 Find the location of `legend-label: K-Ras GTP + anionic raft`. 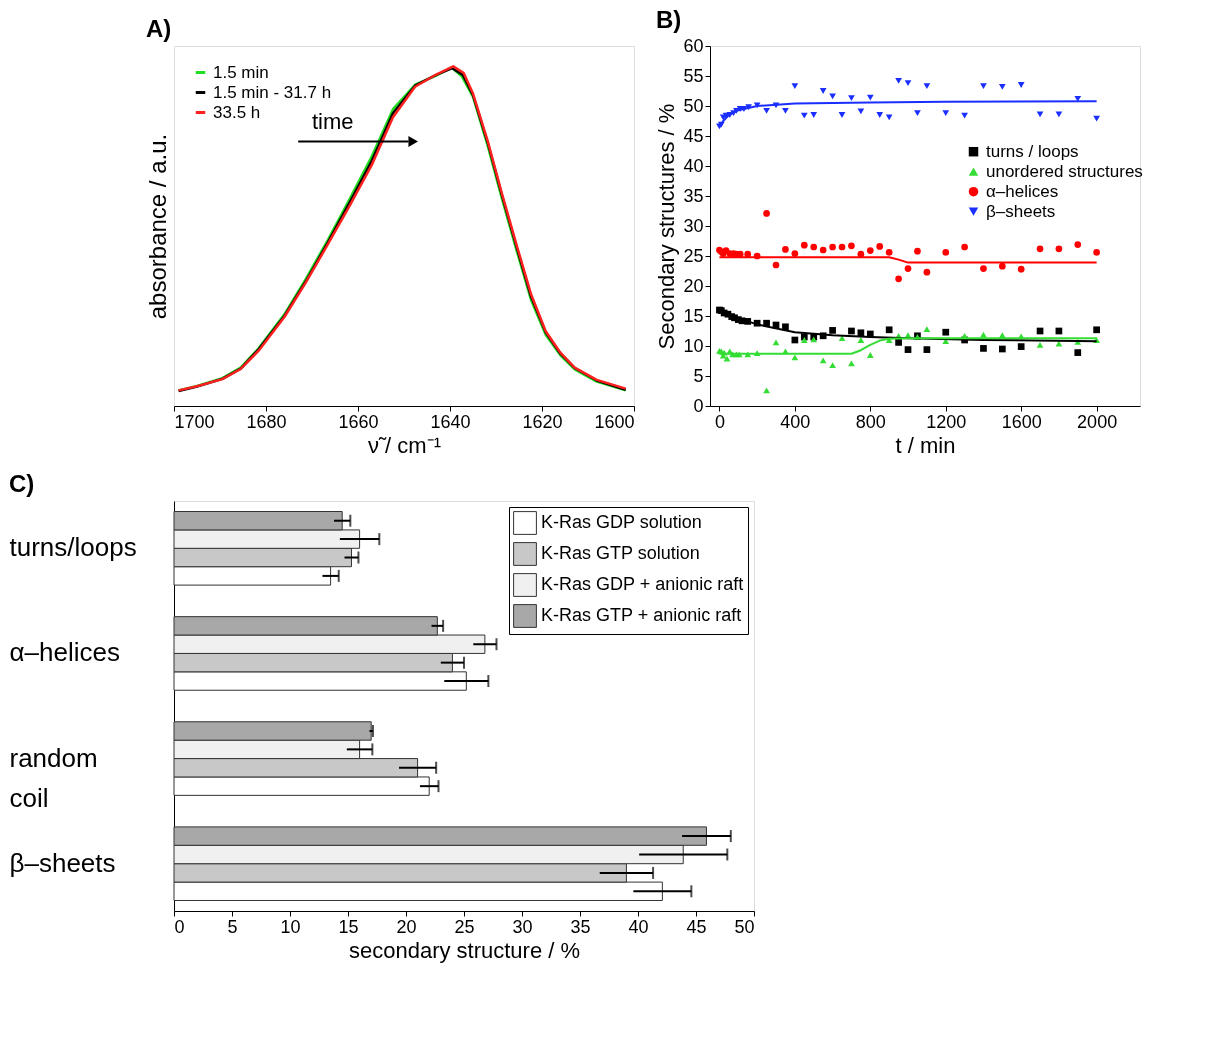

legend-label: K-Ras GTP + anionic raft is located at coordinates (641, 615).